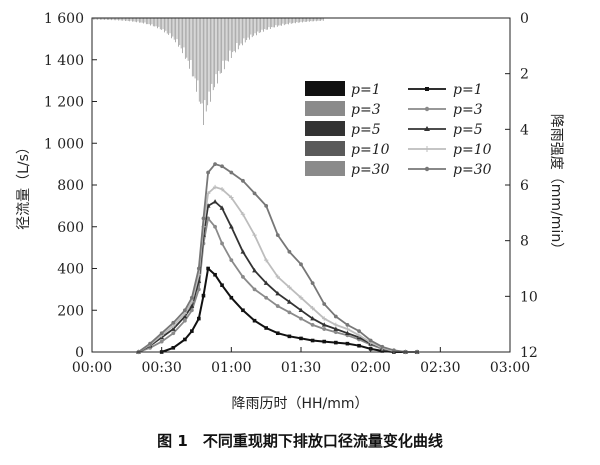 The width and height of the screenshot is (600, 465). Describe the element at coordinates (64, 19) in the screenshot. I see `y-left-tick-label: 1 600` at that location.